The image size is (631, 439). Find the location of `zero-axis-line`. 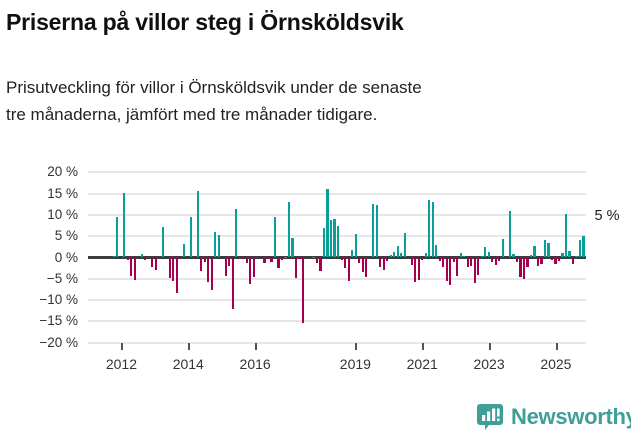

zero-axis-line is located at coordinates (337, 257).